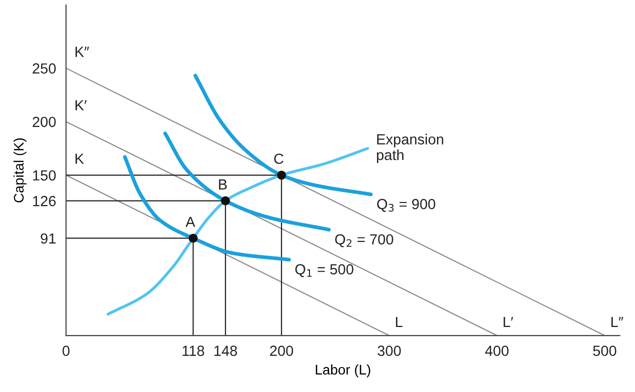 The width and height of the screenshot is (635, 392). Describe the element at coordinates (82, 51) in the screenshot. I see `annotation: K″` at that location.